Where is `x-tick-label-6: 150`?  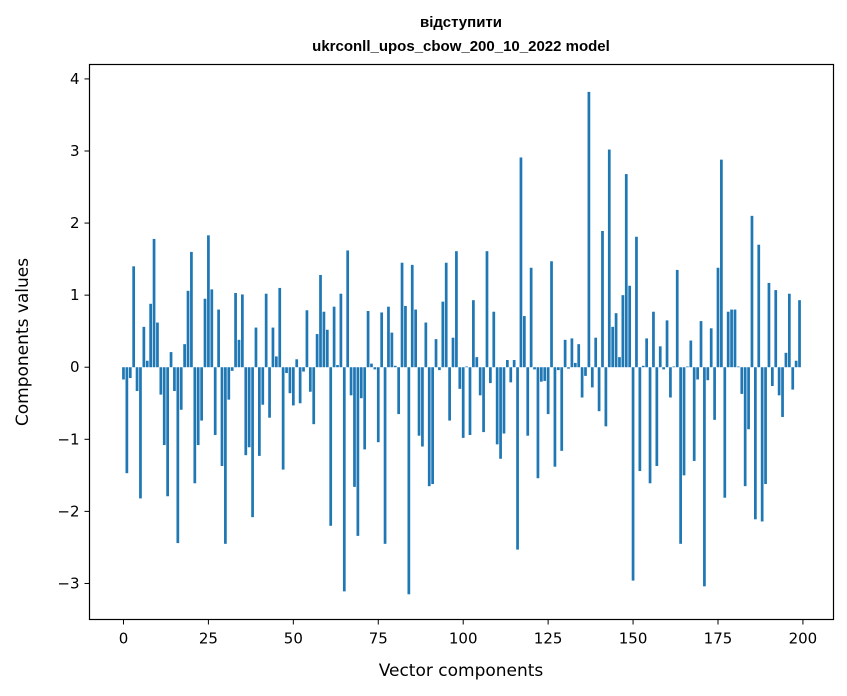 x-tick-label-6: 150 is located at coordinates (633, 639).